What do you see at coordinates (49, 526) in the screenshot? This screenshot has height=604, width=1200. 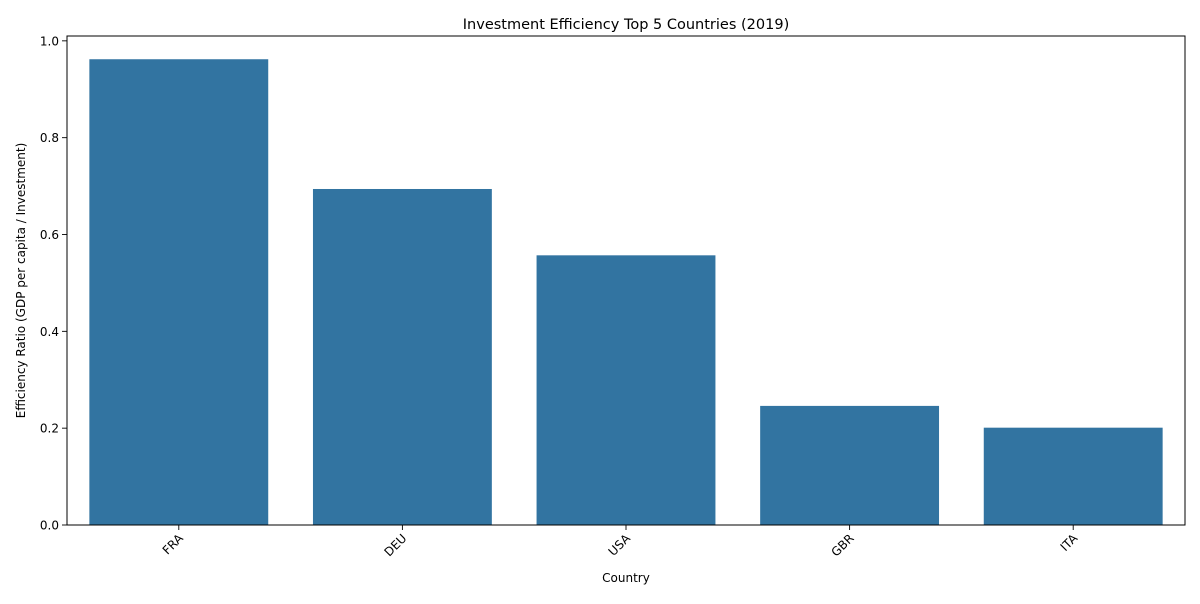 I see `y-tick-label: 0.0` at bounding box center [49, 526].